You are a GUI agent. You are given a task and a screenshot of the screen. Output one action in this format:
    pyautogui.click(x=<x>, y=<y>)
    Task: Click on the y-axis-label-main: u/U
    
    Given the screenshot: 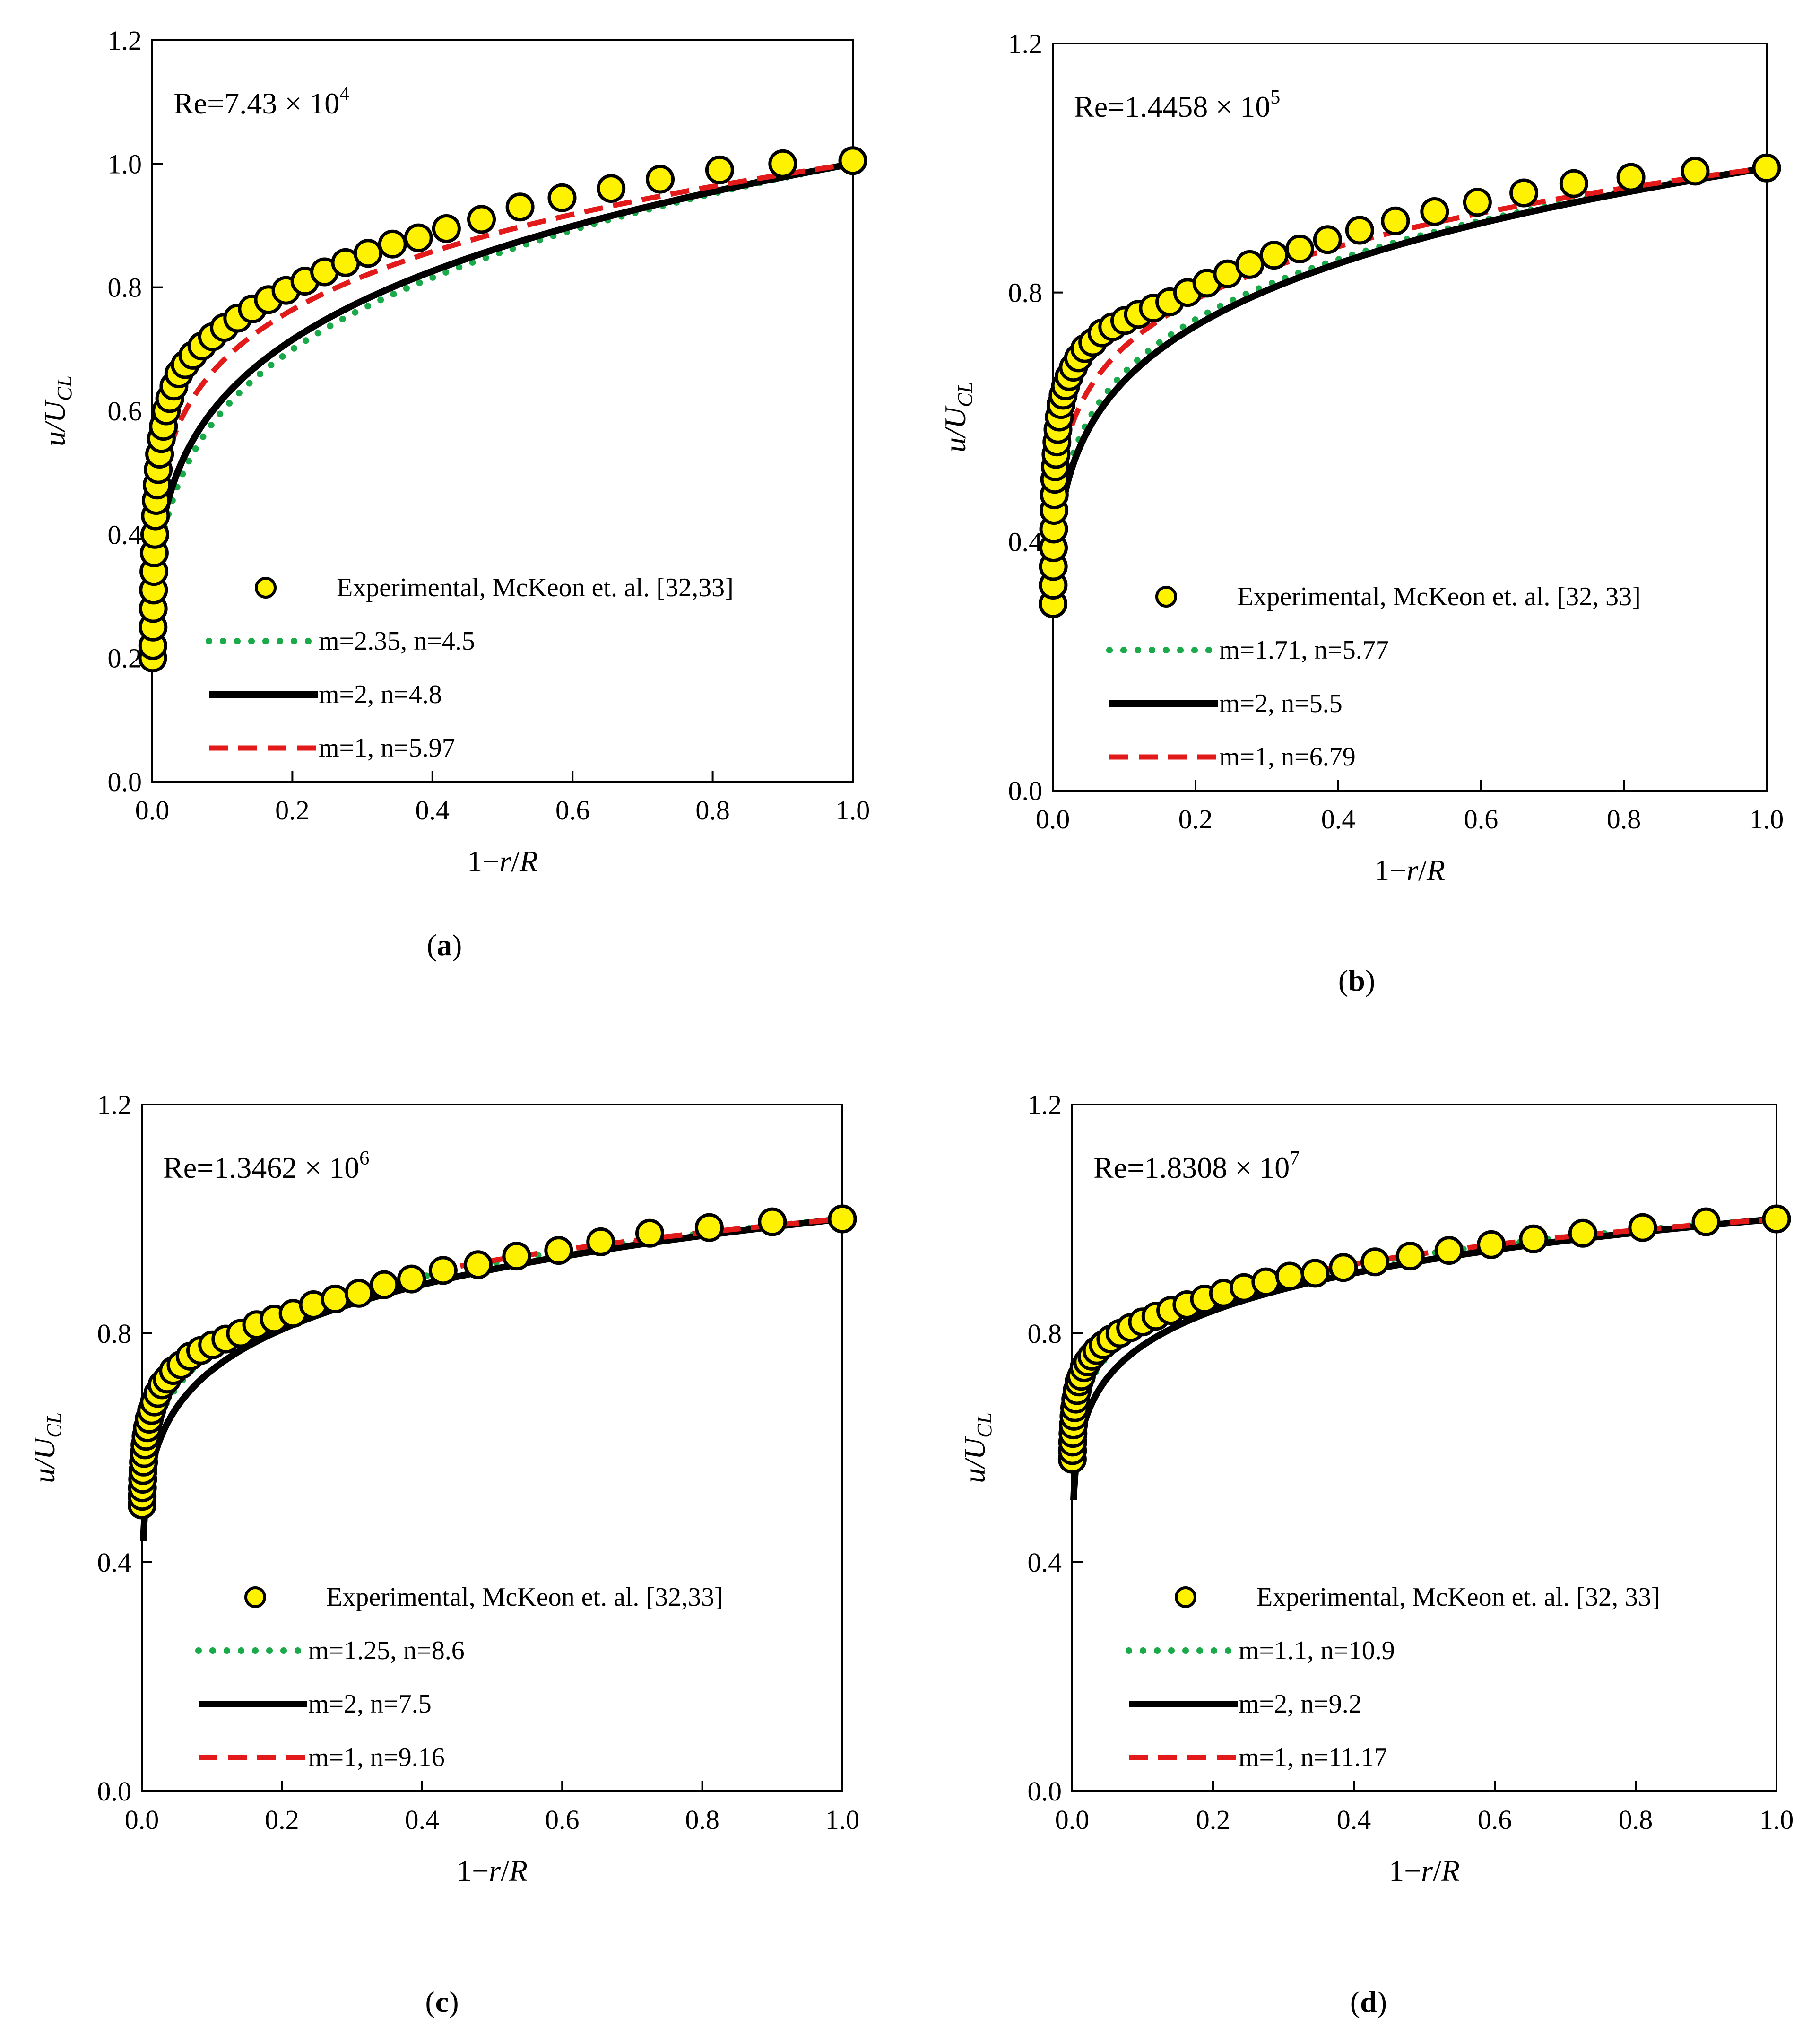 What is the action you would take?
    pyautogui.click(x=44, y=1459)
    